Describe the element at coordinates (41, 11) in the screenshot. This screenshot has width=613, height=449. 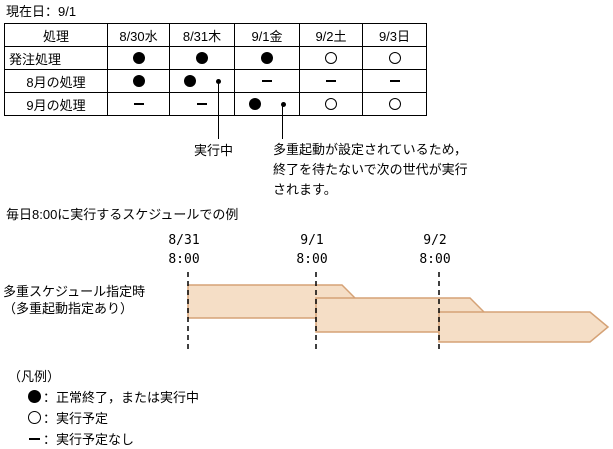
I see `current-date-label: 現在日：9/1` at that location.